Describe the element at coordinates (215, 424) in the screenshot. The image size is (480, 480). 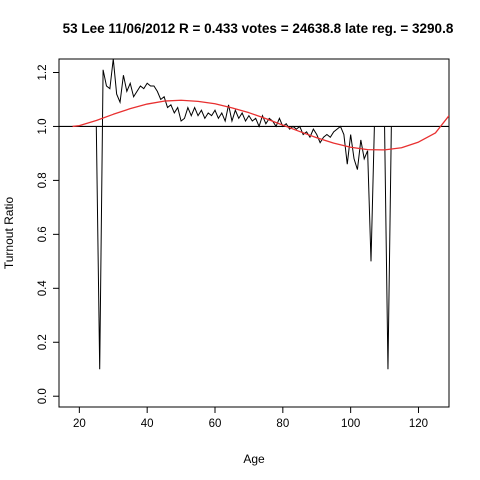
I see `x-tick-label: 60` at that location.